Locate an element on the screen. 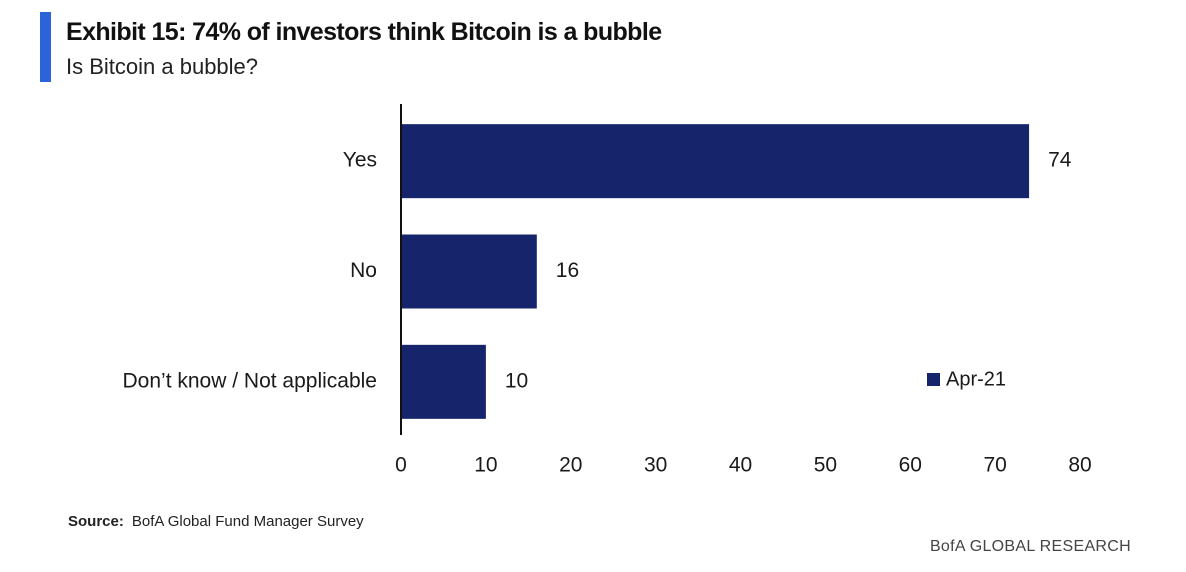  source-note: Source: BofA Global Fund Manager Survey is located at coordinates (216, 521).